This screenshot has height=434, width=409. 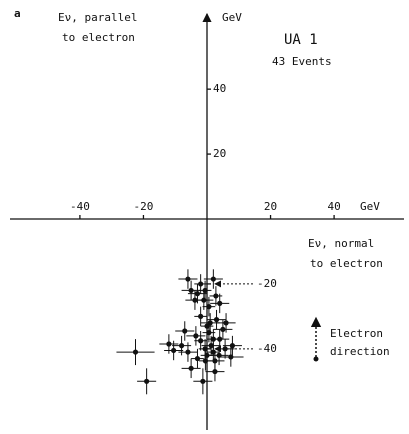 I want to click on y-tick-label: -20, so click(x=267, y=283).